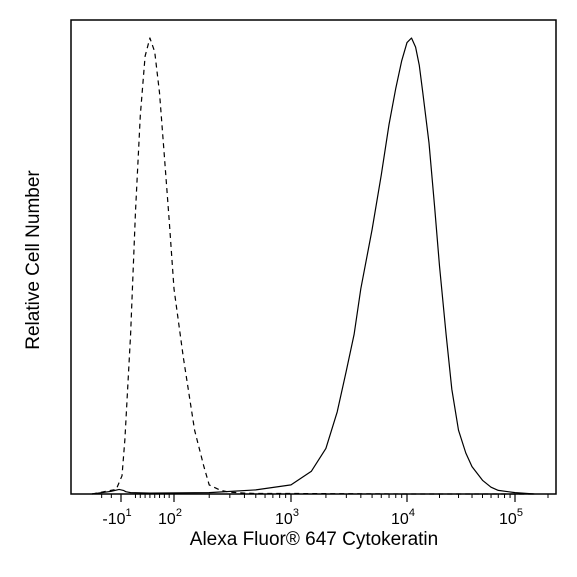 The image size is (577, 577). What do you see at coordinates (287, 517) in the screenshot?
I see `x-tick-label: 10³` at bounding box center [287, 517].